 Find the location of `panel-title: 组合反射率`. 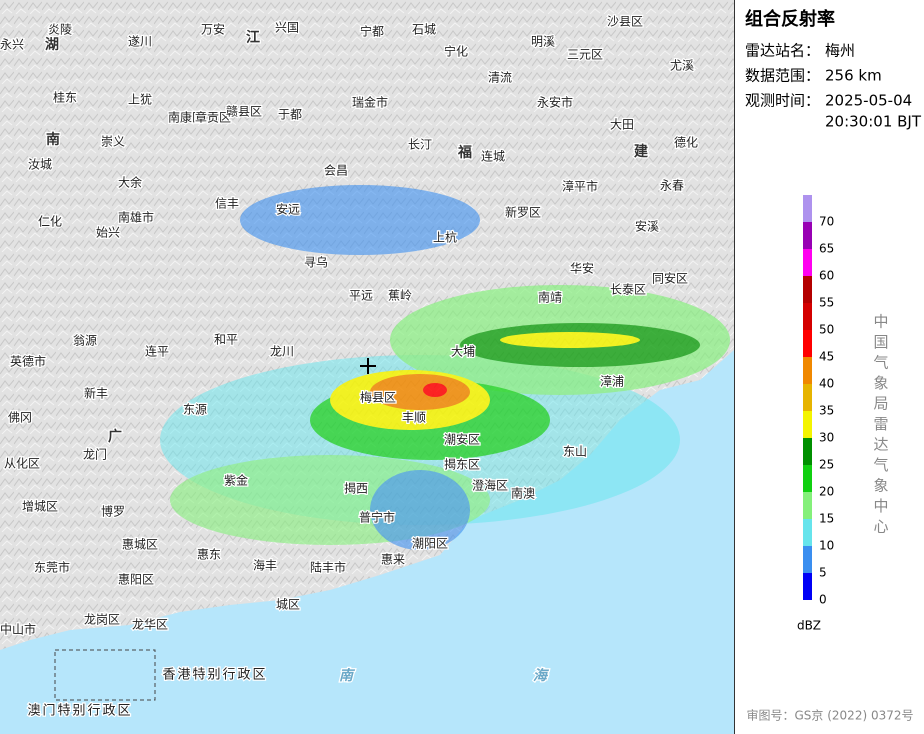

panel-title: 组合反射率 is located at coordinates (790, 19).